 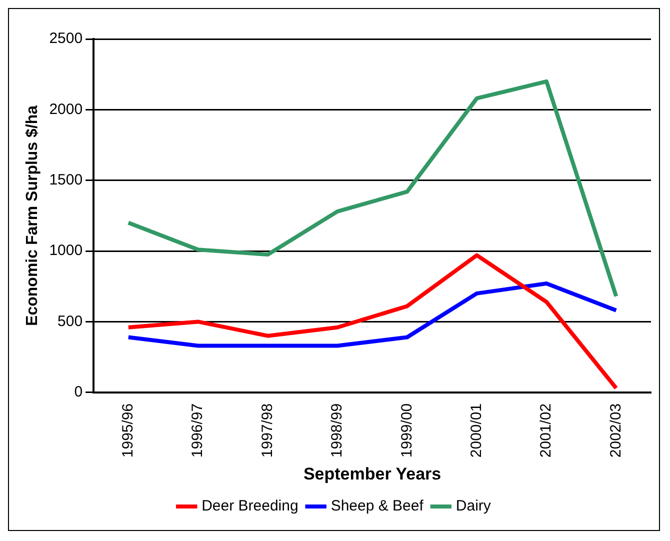 I want to click on legend-label: Dairy, so click(x=474, y=506).